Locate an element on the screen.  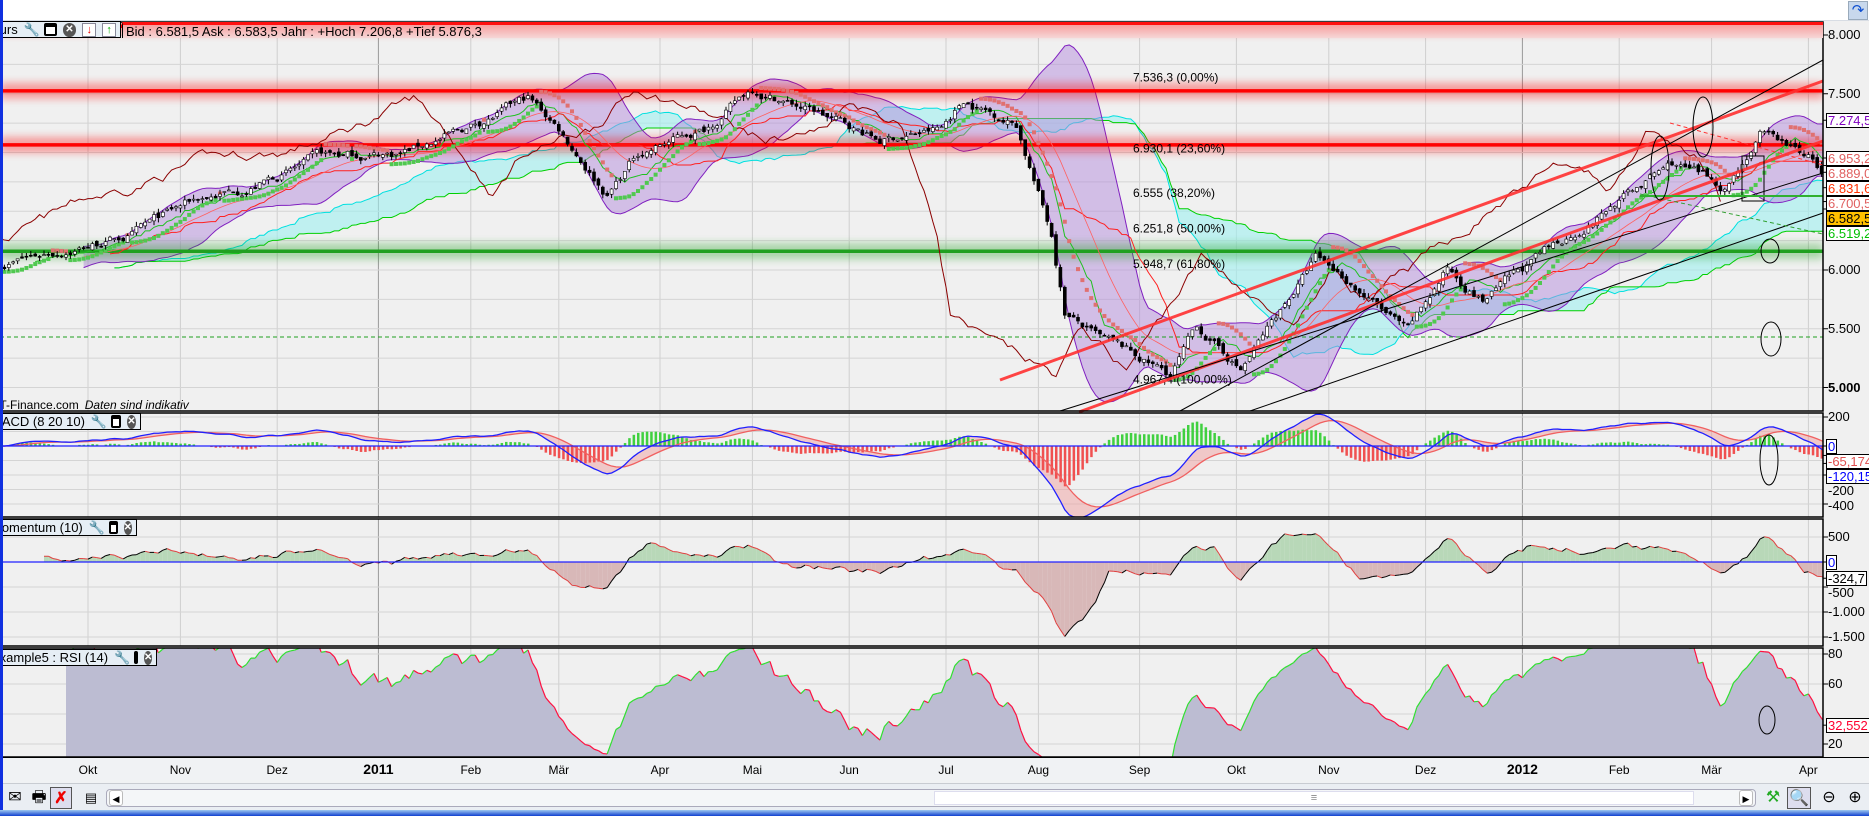
macd-panel is located at coordinates (918, 465).